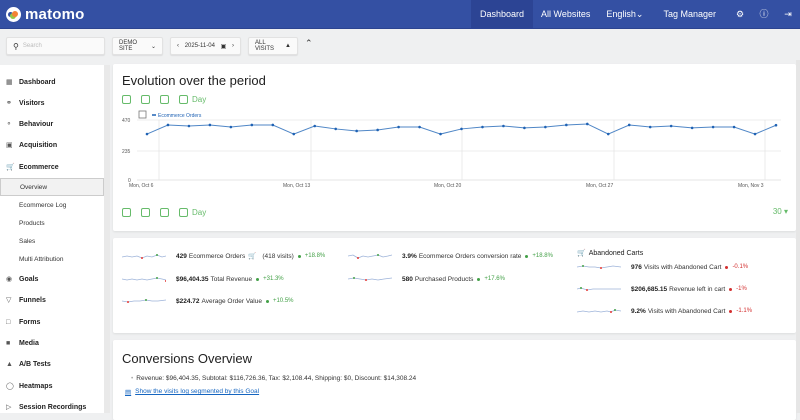  What do you see at coordinates (178, 46) in the screenshot?
I see `prev-period-icon: ‹` at bounding box center [178, 46].